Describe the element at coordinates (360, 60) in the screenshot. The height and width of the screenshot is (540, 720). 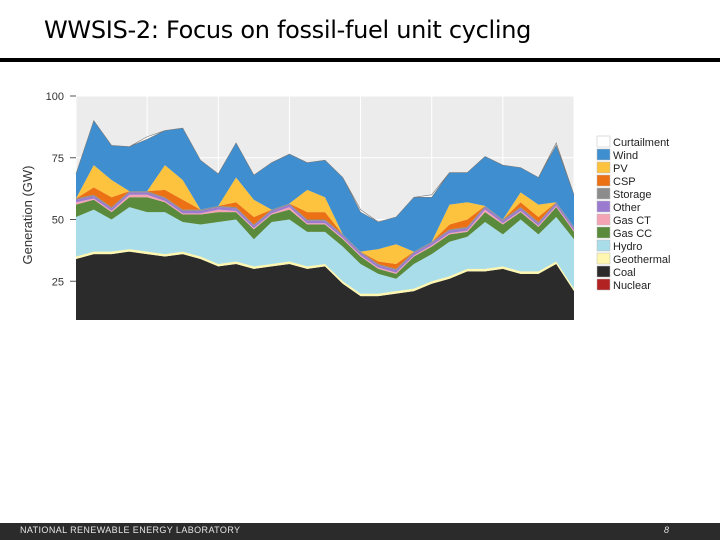
I see `title-divider` at that location.